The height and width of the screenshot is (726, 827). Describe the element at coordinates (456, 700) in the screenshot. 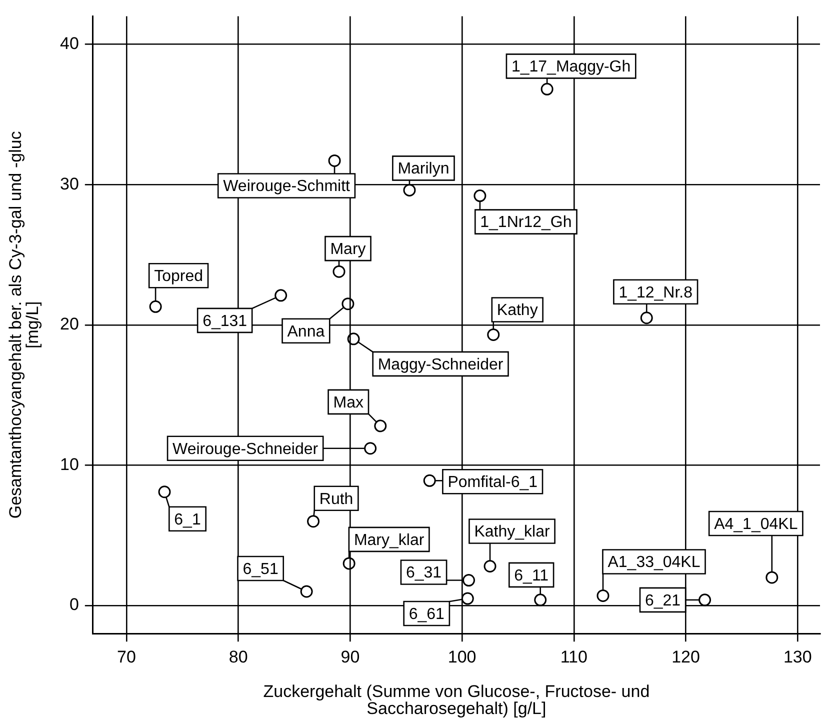

I see `x-axis-title: Zuckergehalt (Summe von Glucose-, Fructose- und Saccharosegehalt) [g/L]` at that location.